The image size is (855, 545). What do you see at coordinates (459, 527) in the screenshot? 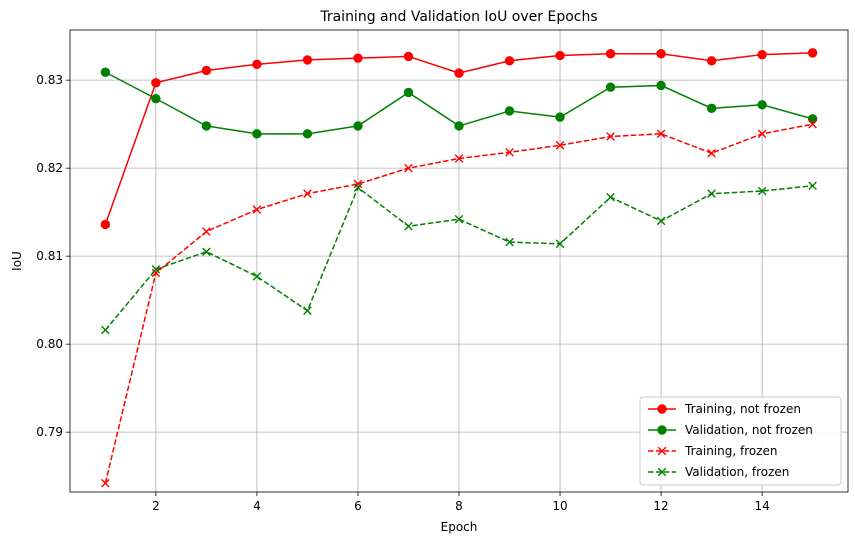
I see `x-axis-label: Epoch` at bounding box center [459, 527].